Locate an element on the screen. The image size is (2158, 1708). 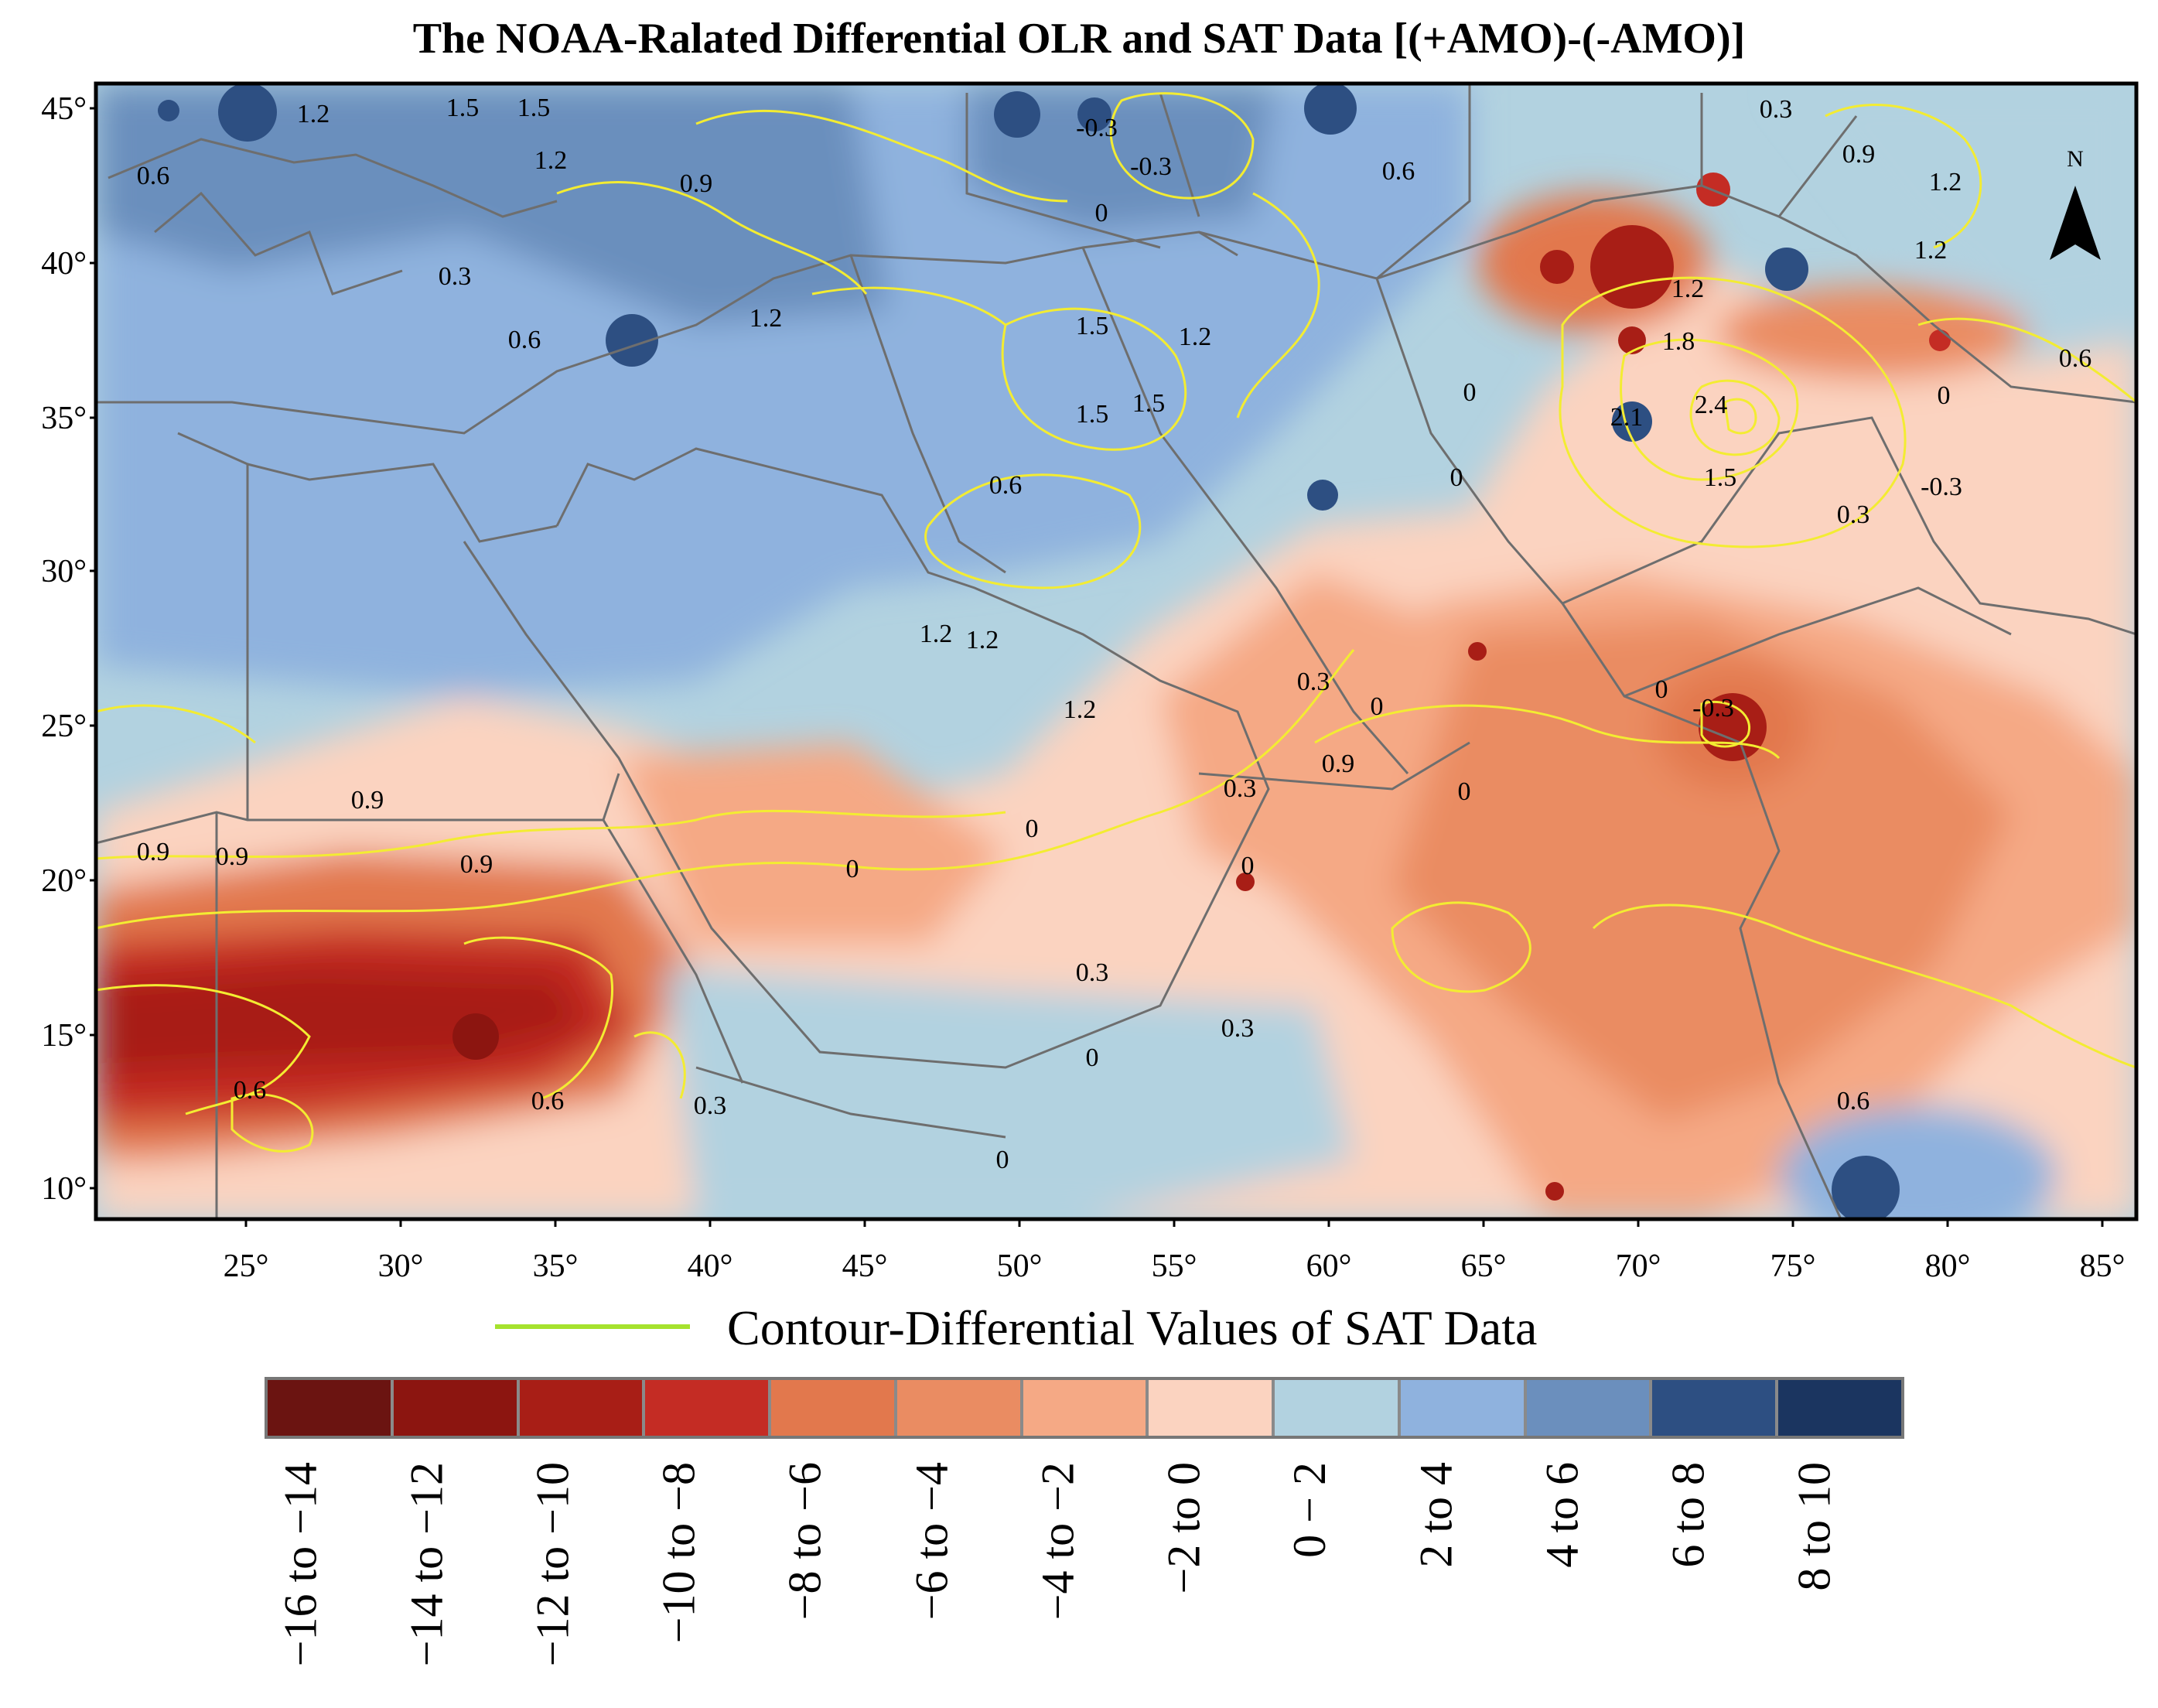
colorbar-label-text: −8 to −6 is located at coordinates (805, 1541).